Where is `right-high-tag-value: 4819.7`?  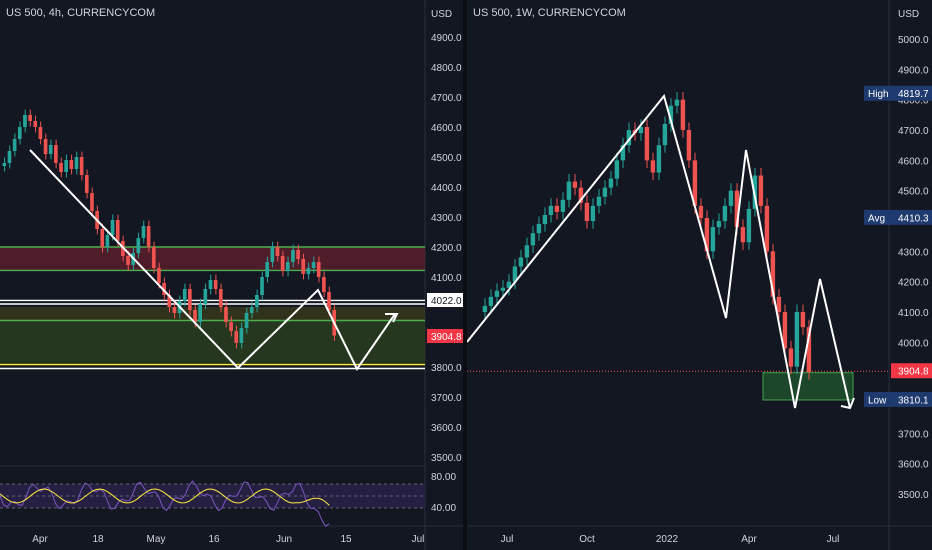 right-high-tag-value: 4819.7 is located at coordinates (913, 94).